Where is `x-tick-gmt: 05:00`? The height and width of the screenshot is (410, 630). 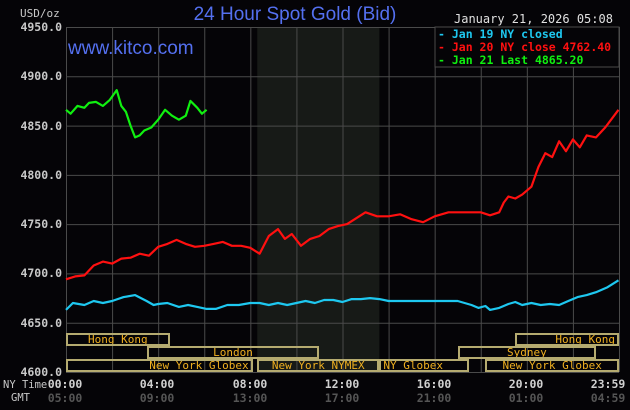
x-tick-gmt: 05:00 is located at coordinates (65, 398).